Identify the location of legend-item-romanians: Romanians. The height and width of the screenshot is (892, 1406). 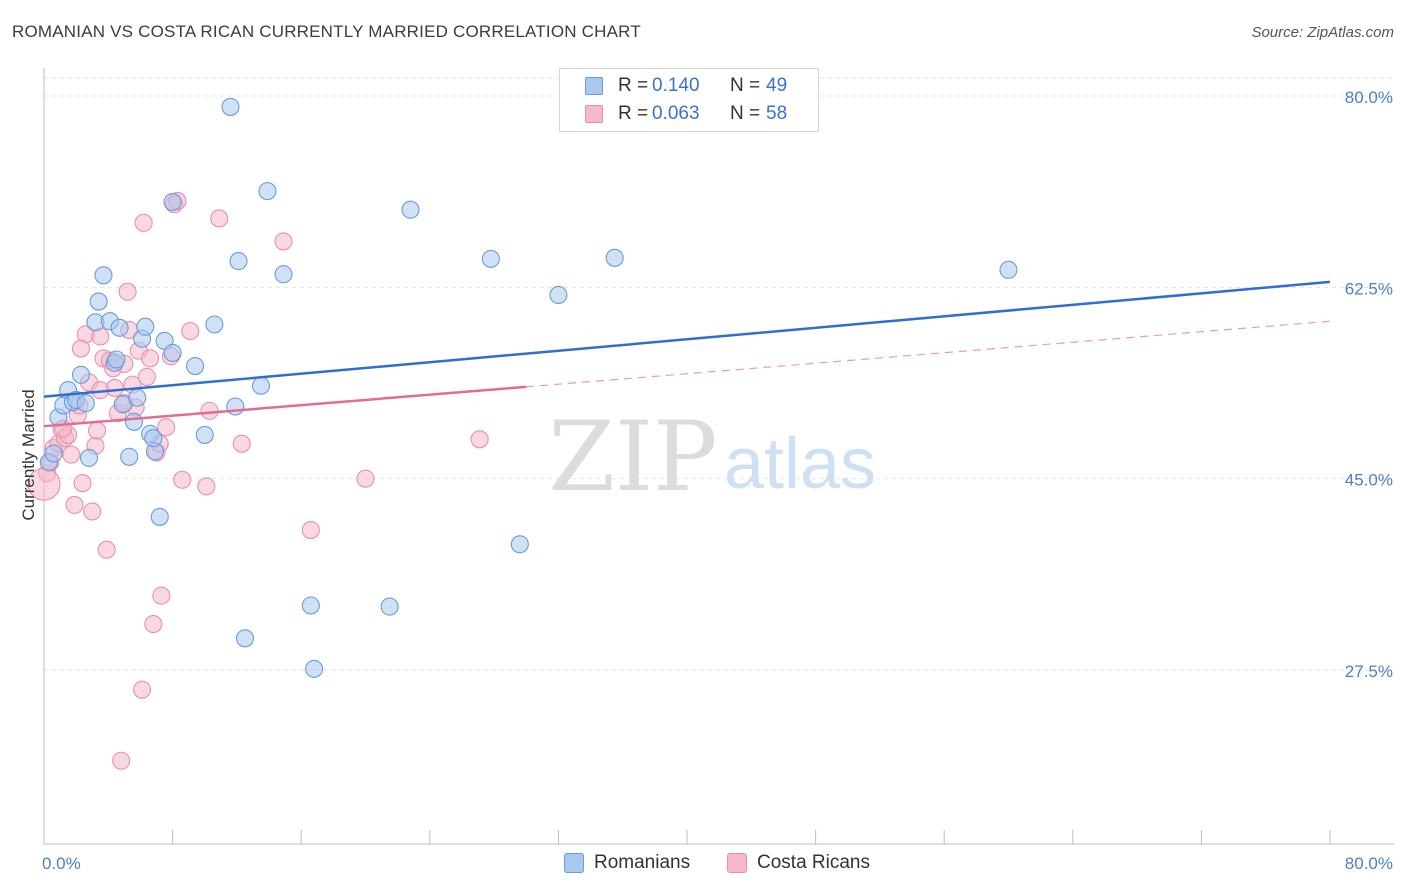
(627, 863).